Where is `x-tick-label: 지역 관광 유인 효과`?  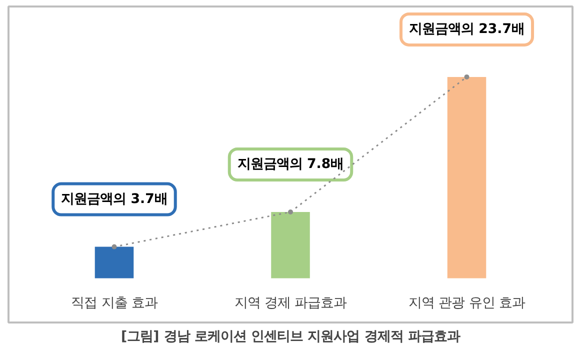
x-tick-label: 지역 관광 유인 효과 is located at coordinates (467, 304).